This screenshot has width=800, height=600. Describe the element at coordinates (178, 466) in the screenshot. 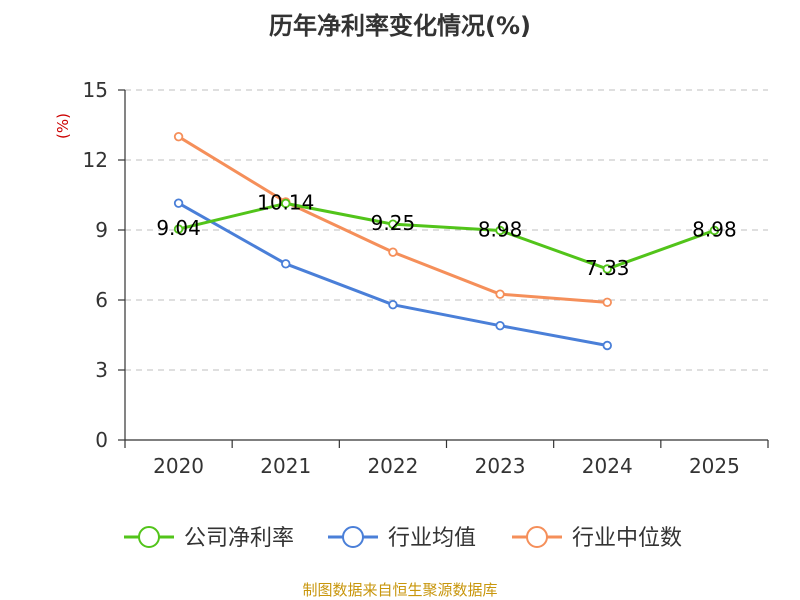

I see `x-tick-label: 2020` at that location.